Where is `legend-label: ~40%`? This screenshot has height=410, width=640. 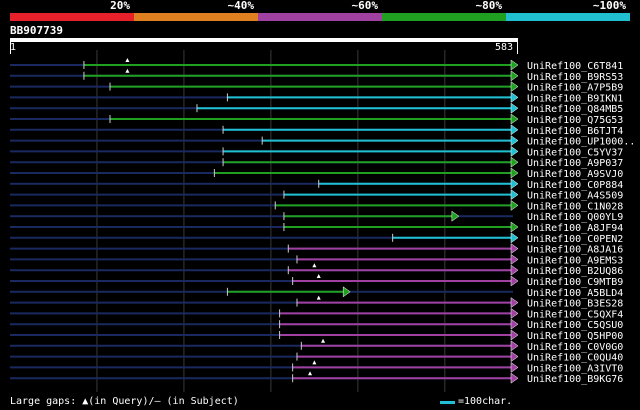
legend-label: ~40% is located at coordinates (241, 6).